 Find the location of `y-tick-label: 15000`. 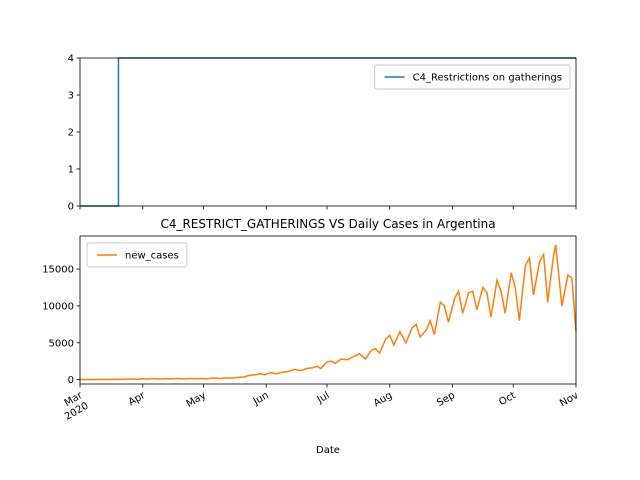

y-tick-label: 15000 is located at coordinates (58, 270).